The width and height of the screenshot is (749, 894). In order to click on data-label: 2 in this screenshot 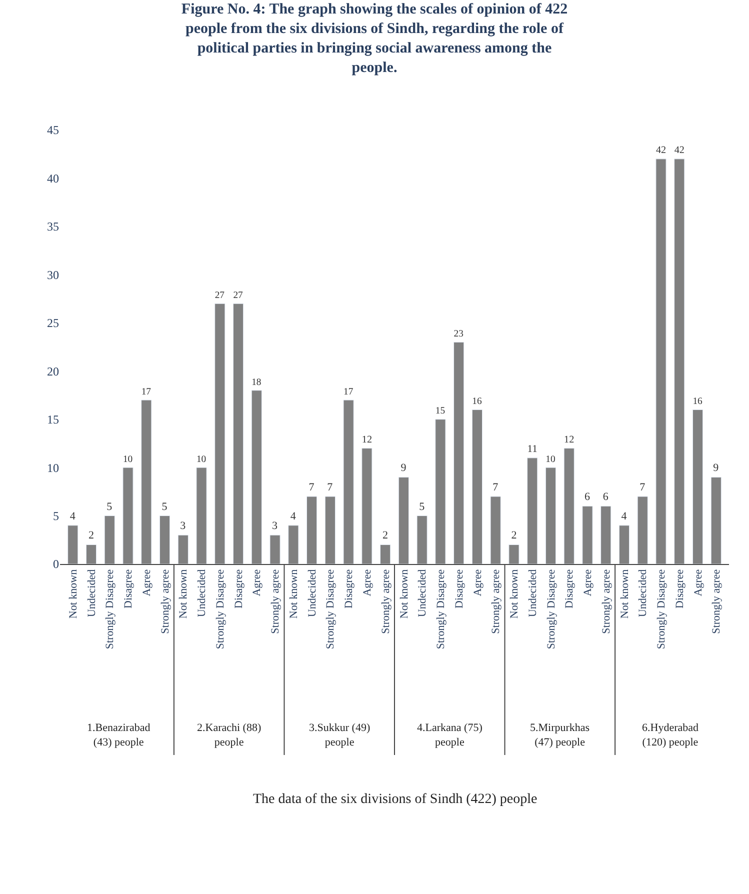, I will do `click(91, 536)`.